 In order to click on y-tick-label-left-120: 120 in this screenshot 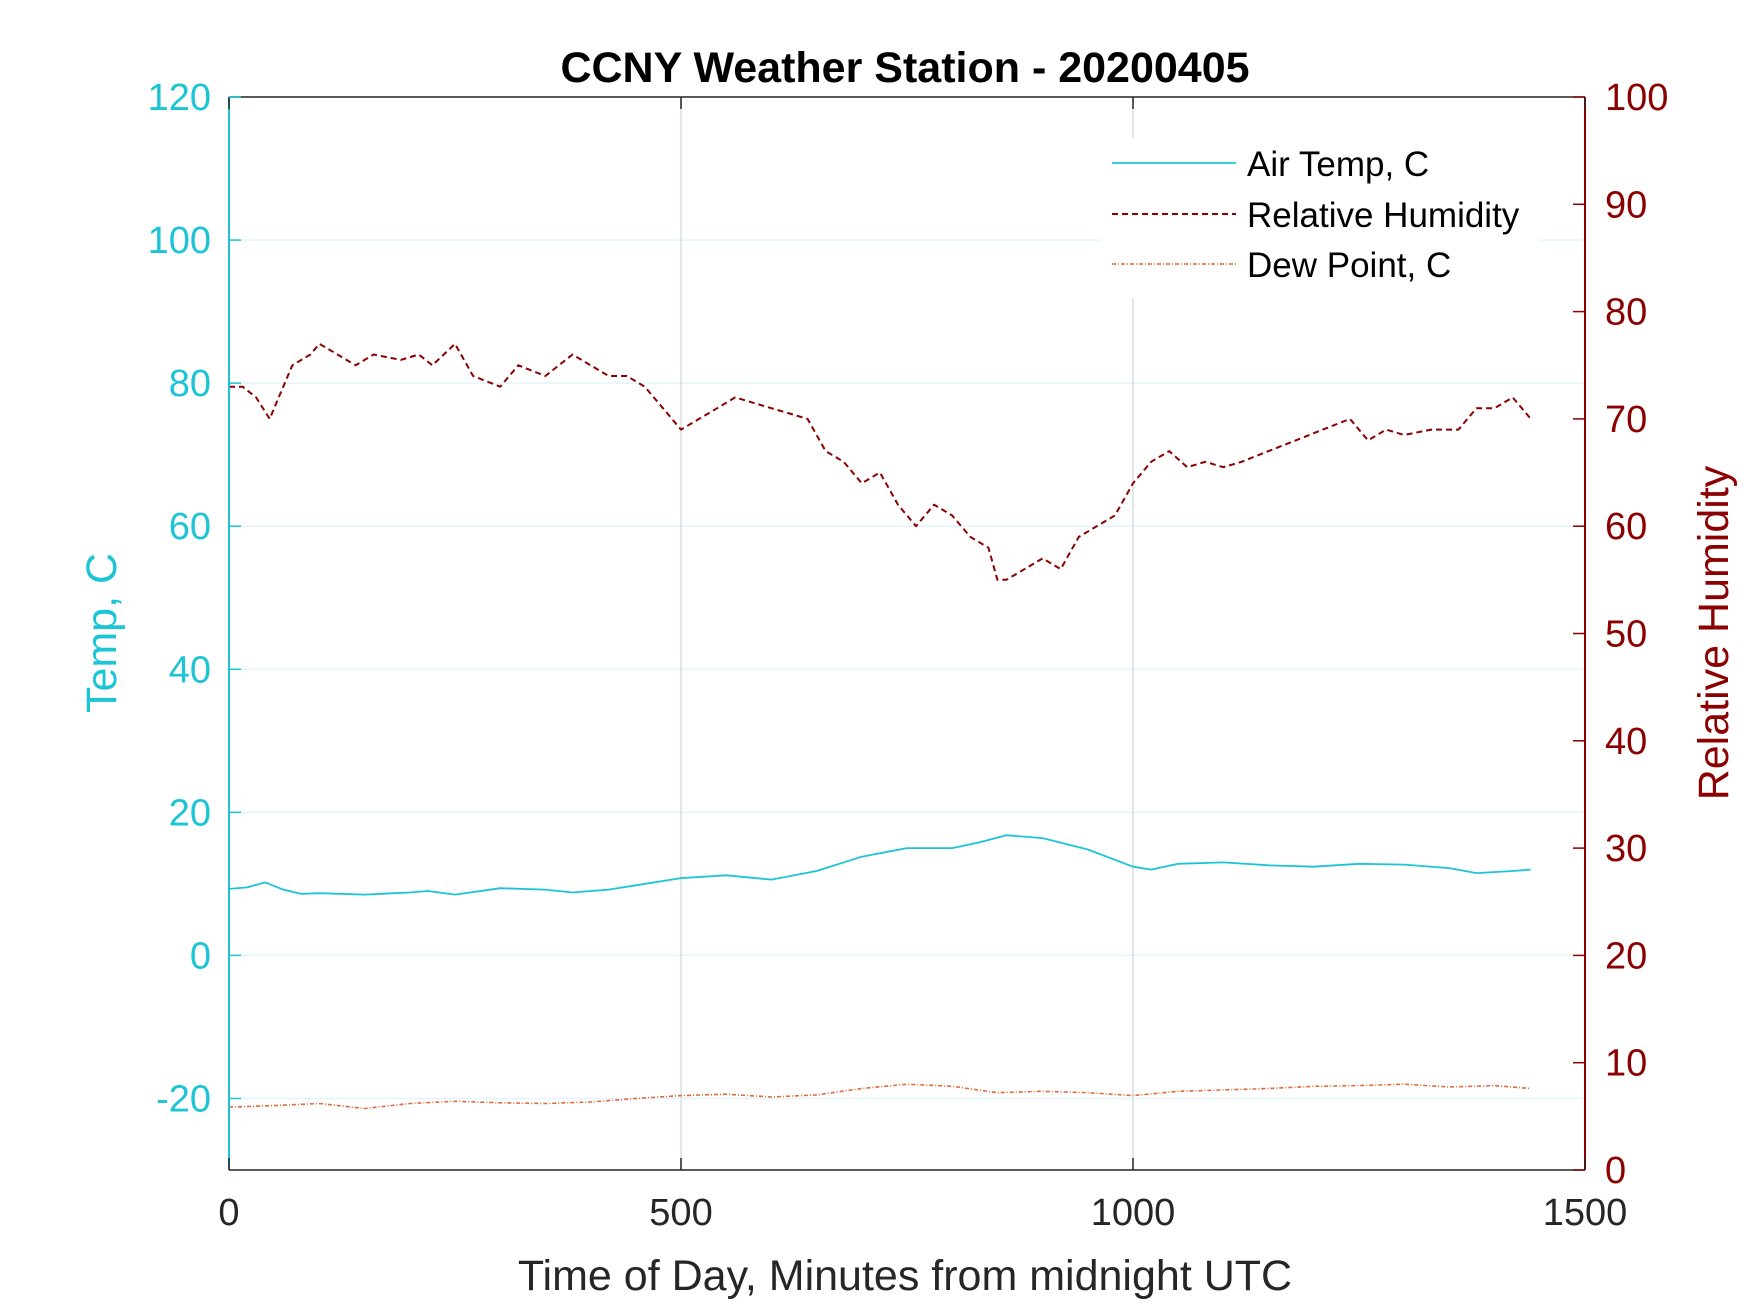, I will do `click(179, 98)`.